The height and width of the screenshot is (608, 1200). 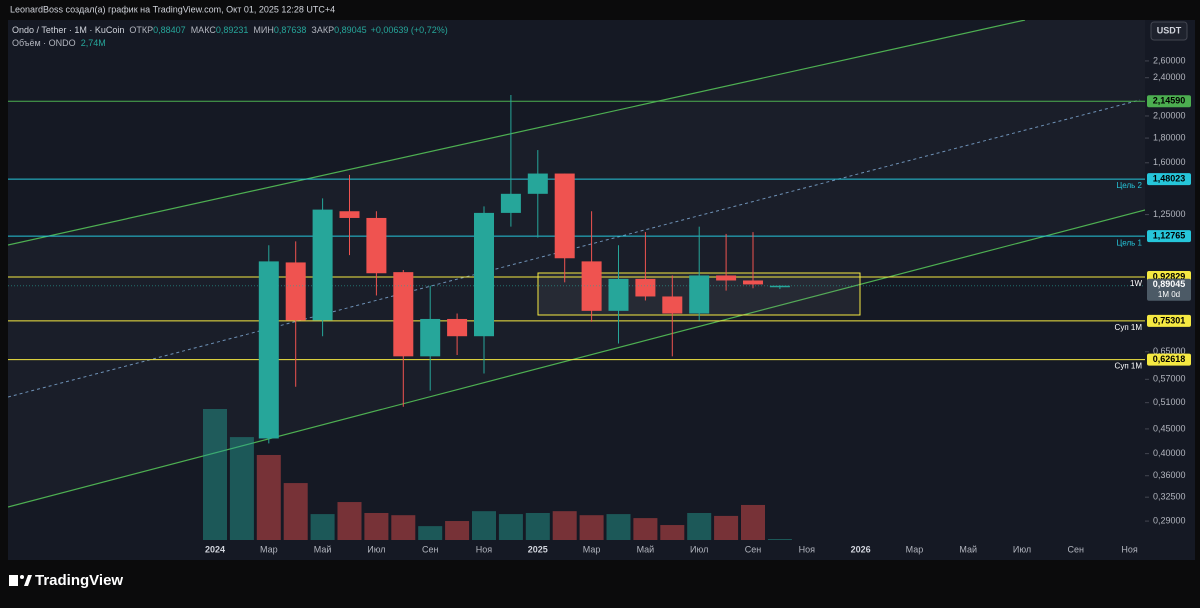 What do you see at coordinates (66, 580) in the screenshot?
I see `logo: TradingView` at bounding box center [66, 580].